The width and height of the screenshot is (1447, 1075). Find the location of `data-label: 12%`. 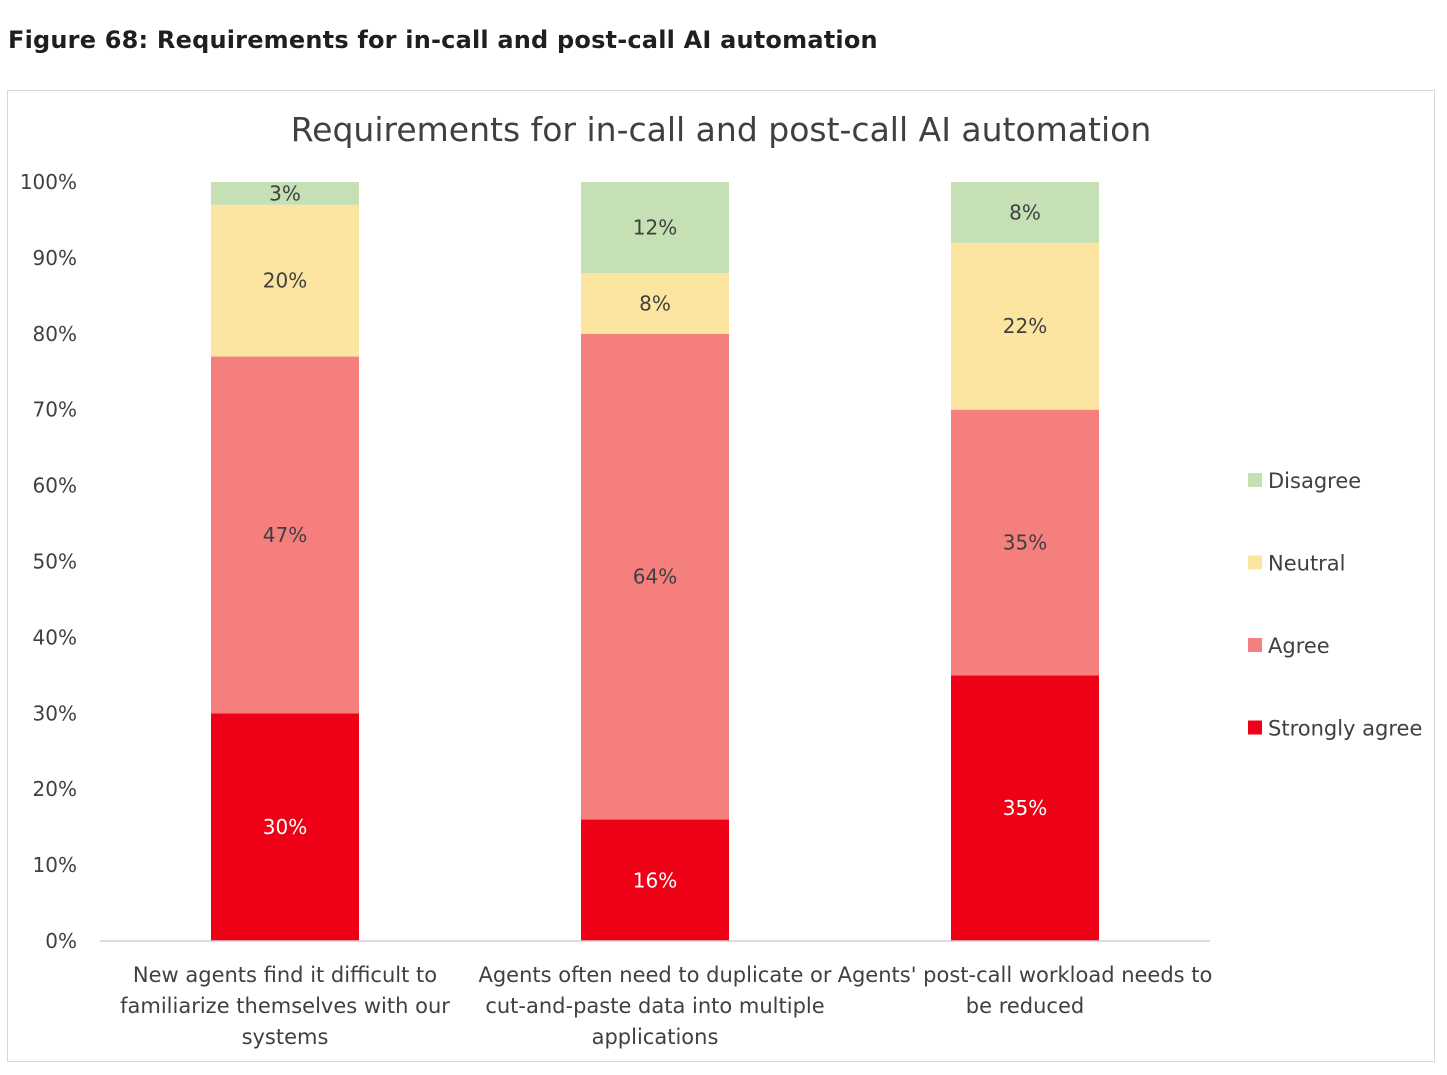

data-label: 12% is located at coordinates (655, 228).